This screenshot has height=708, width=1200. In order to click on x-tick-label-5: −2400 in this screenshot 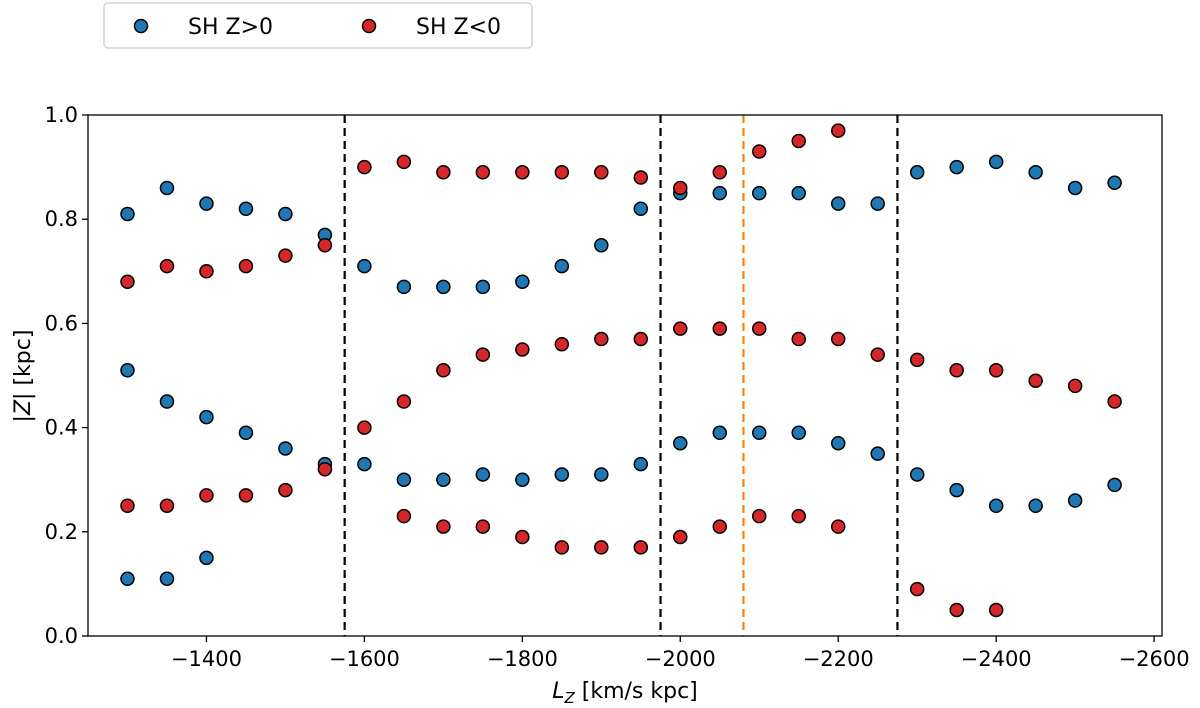, I will do `click(996, 659)`.